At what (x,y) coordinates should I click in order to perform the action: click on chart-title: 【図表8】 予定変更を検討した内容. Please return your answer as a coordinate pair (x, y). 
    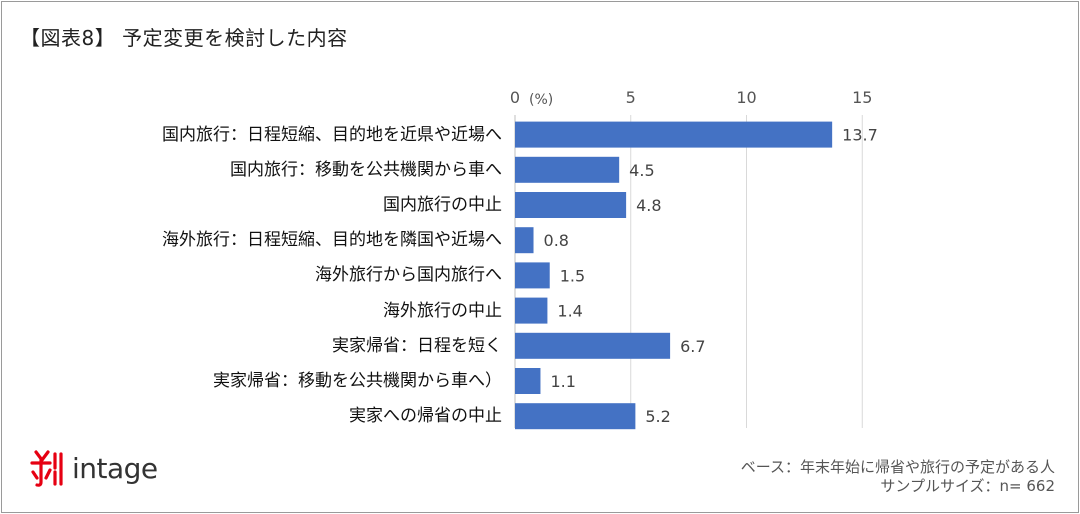
    Looking at the image, I should click on (184, 38).